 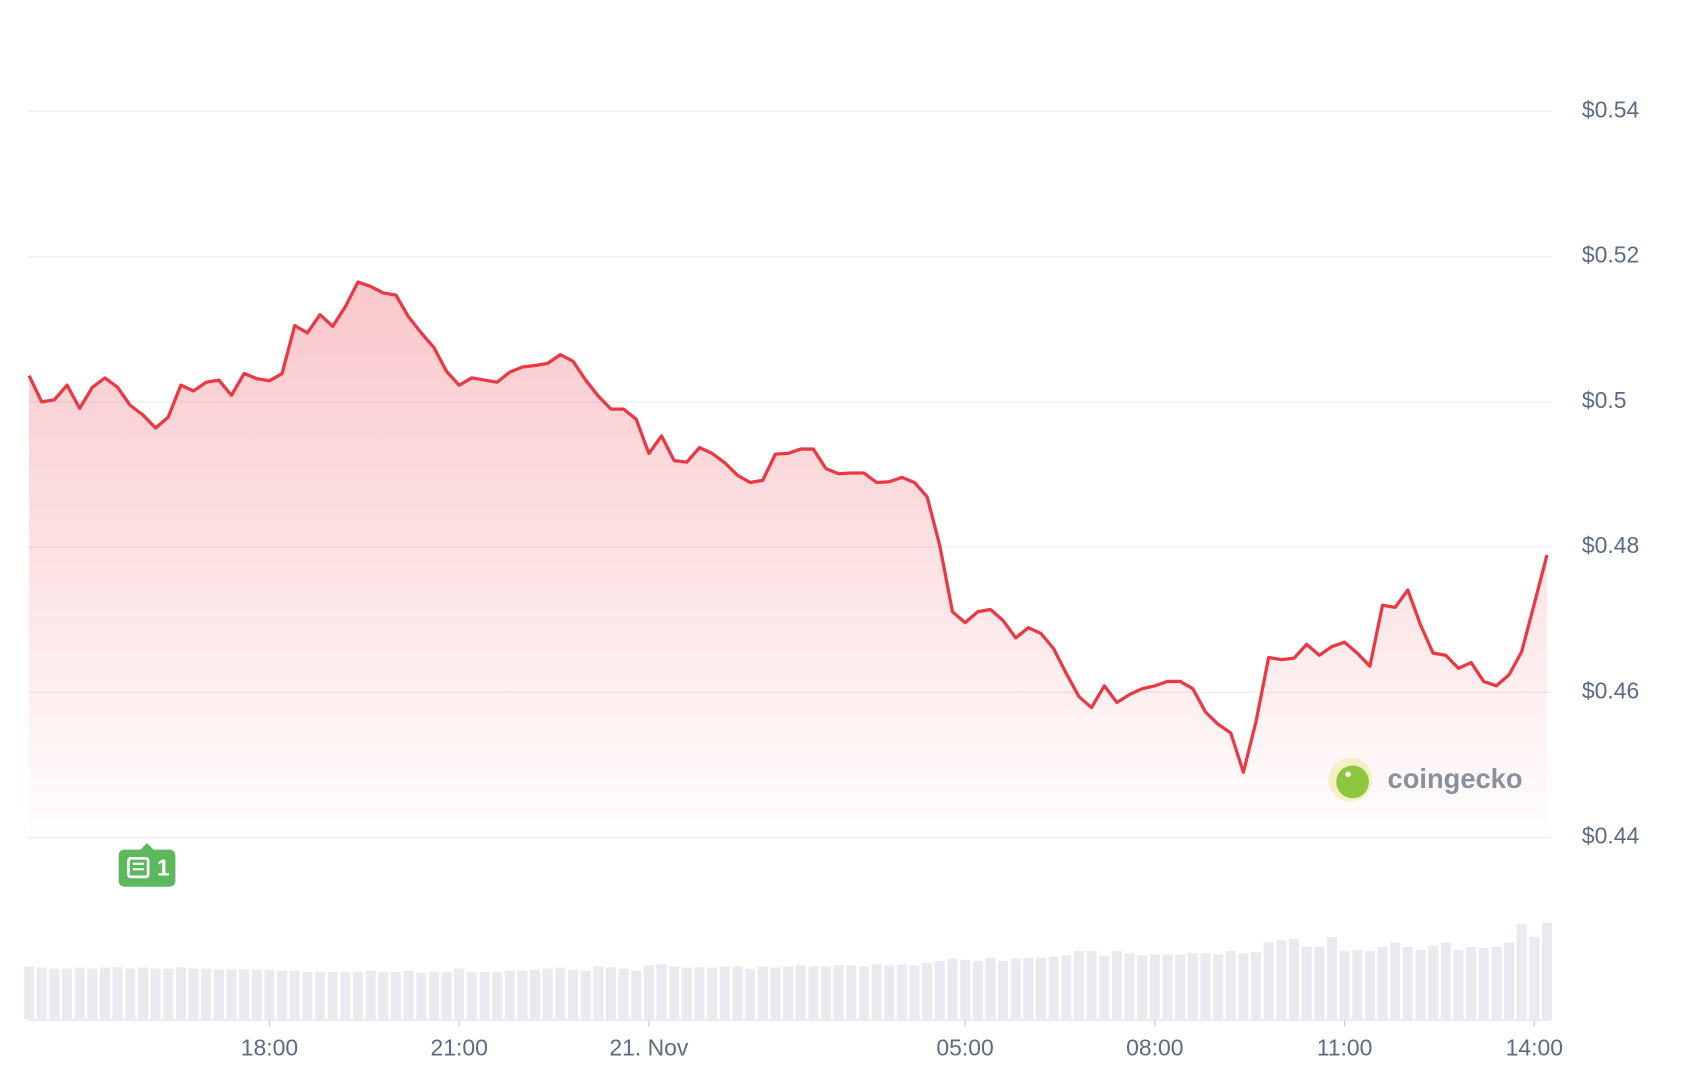 What do you see at coordinates (1610, 690) in the screenshot?
I see `y-tick-label: $0.46` at bounding box center [1610, 690].